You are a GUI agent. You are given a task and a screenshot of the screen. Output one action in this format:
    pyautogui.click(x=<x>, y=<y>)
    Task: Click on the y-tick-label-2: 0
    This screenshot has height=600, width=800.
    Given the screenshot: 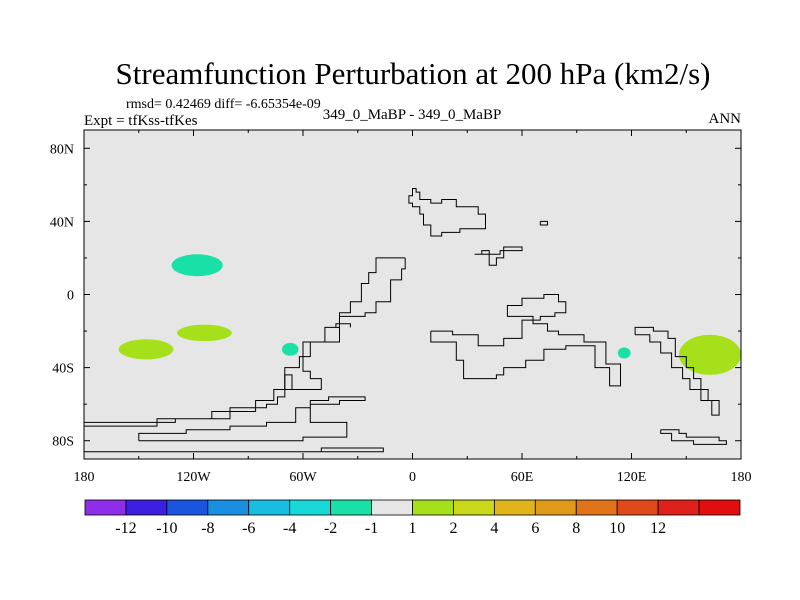 What is the action you would take?
    pyautogui.click(x=70, y=296)
    